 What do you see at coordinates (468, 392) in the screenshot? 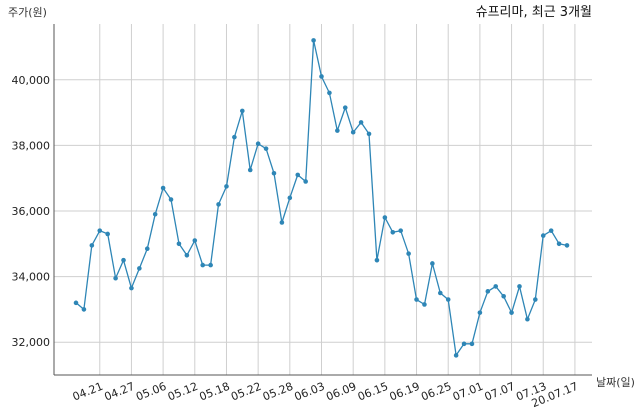
I see `x-tick-label: 07.01` at bounding box center [468, 392].